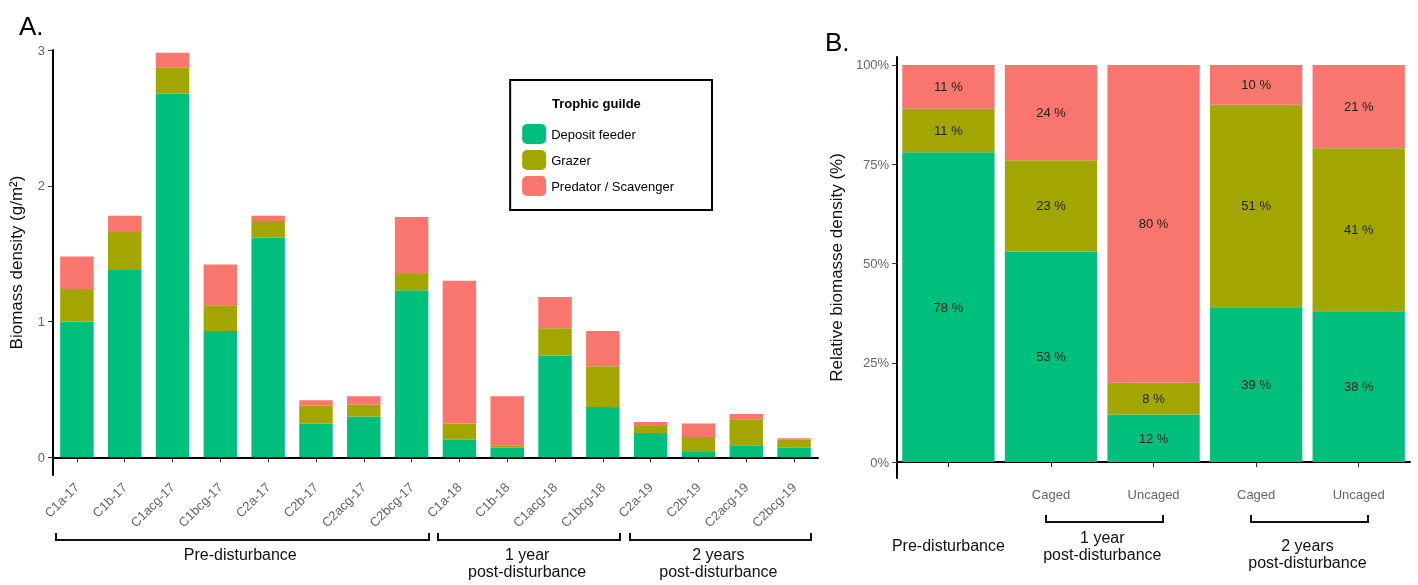 This screenshot has height=585, width=1418. I want to click on data-label: 80 %, so click(1153, 224).